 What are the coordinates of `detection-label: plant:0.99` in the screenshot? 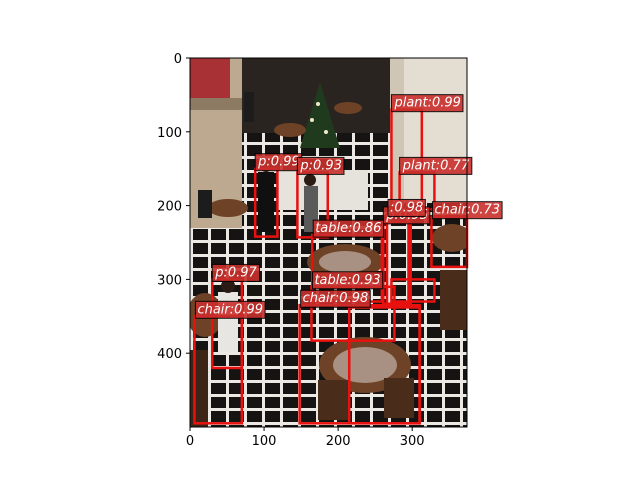 It's located at (427, 103).